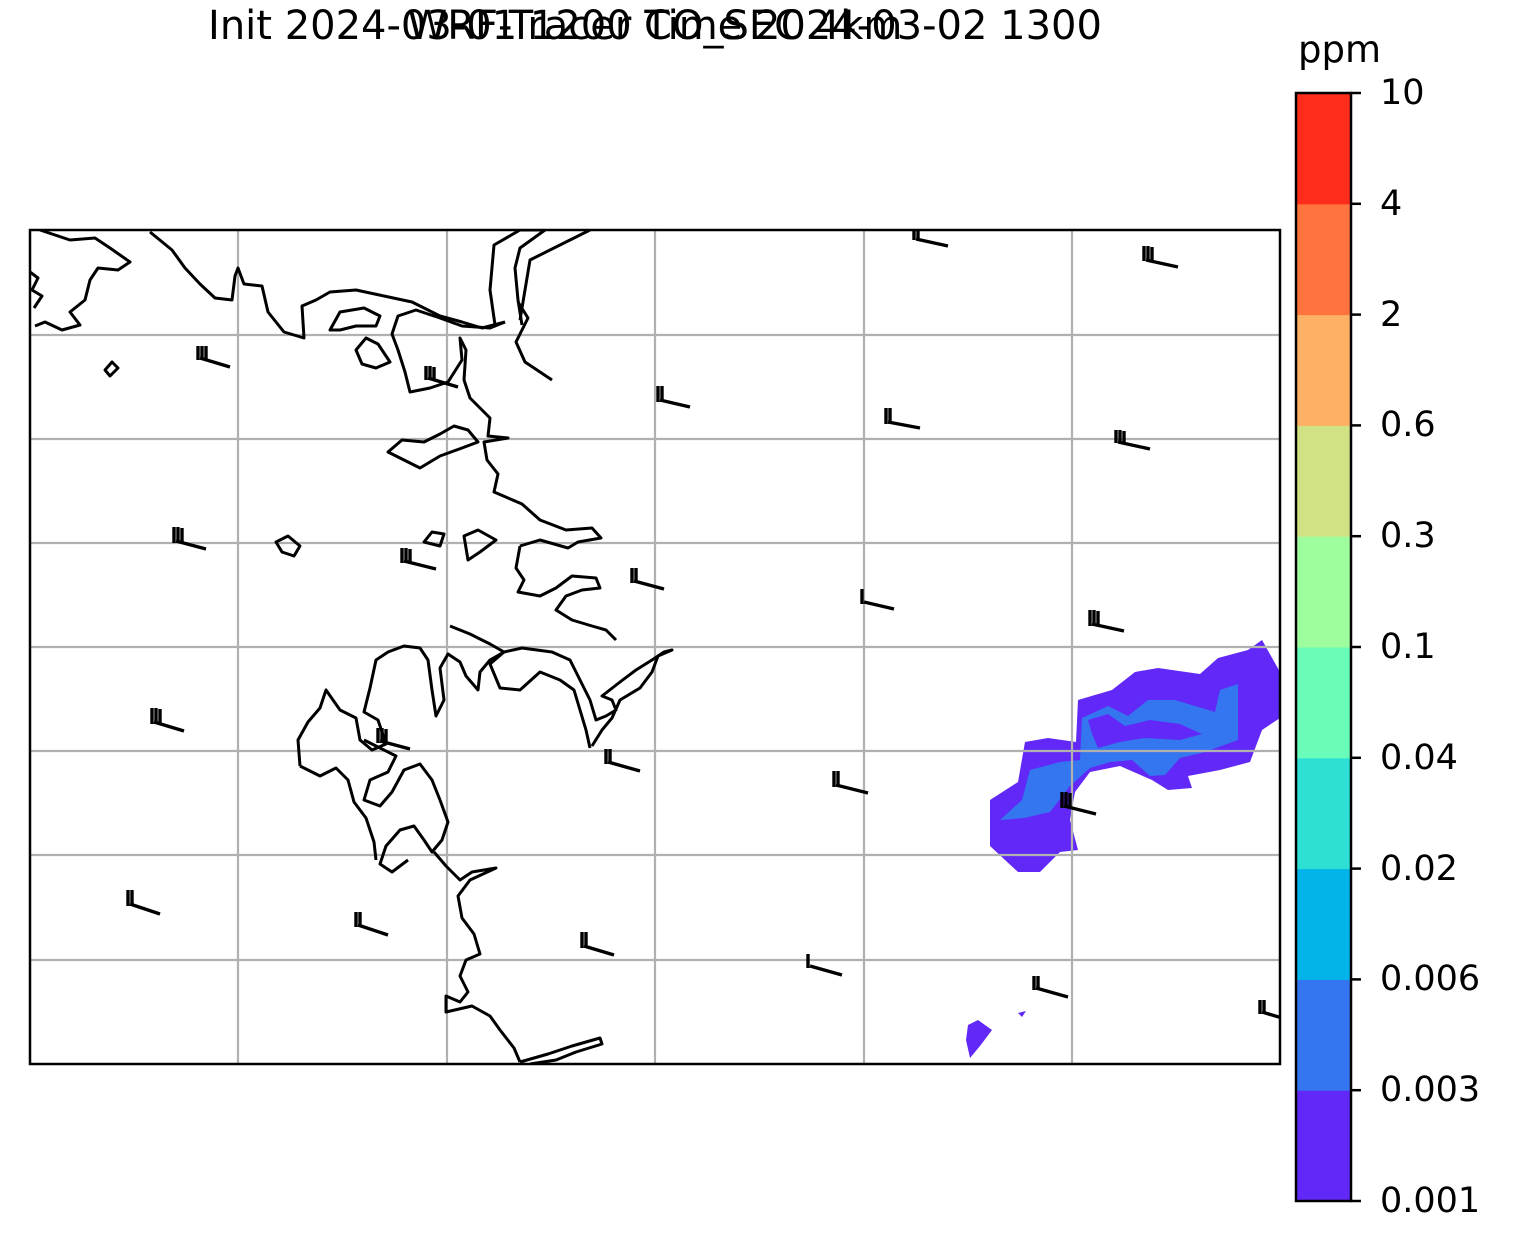  I want to click on coastline-west-notch, so click(37, 289).